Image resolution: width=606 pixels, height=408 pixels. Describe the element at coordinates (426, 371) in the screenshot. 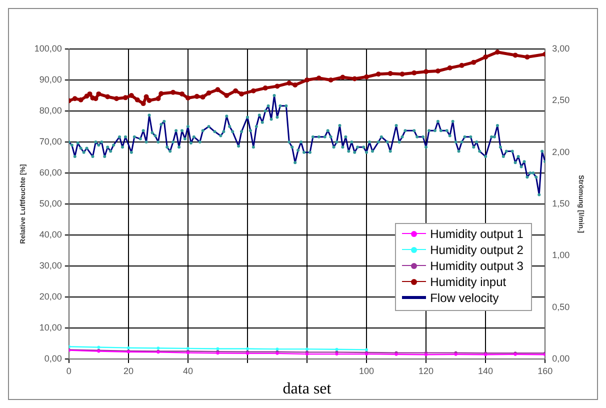

I see `x-tick-label: 120` at that location.